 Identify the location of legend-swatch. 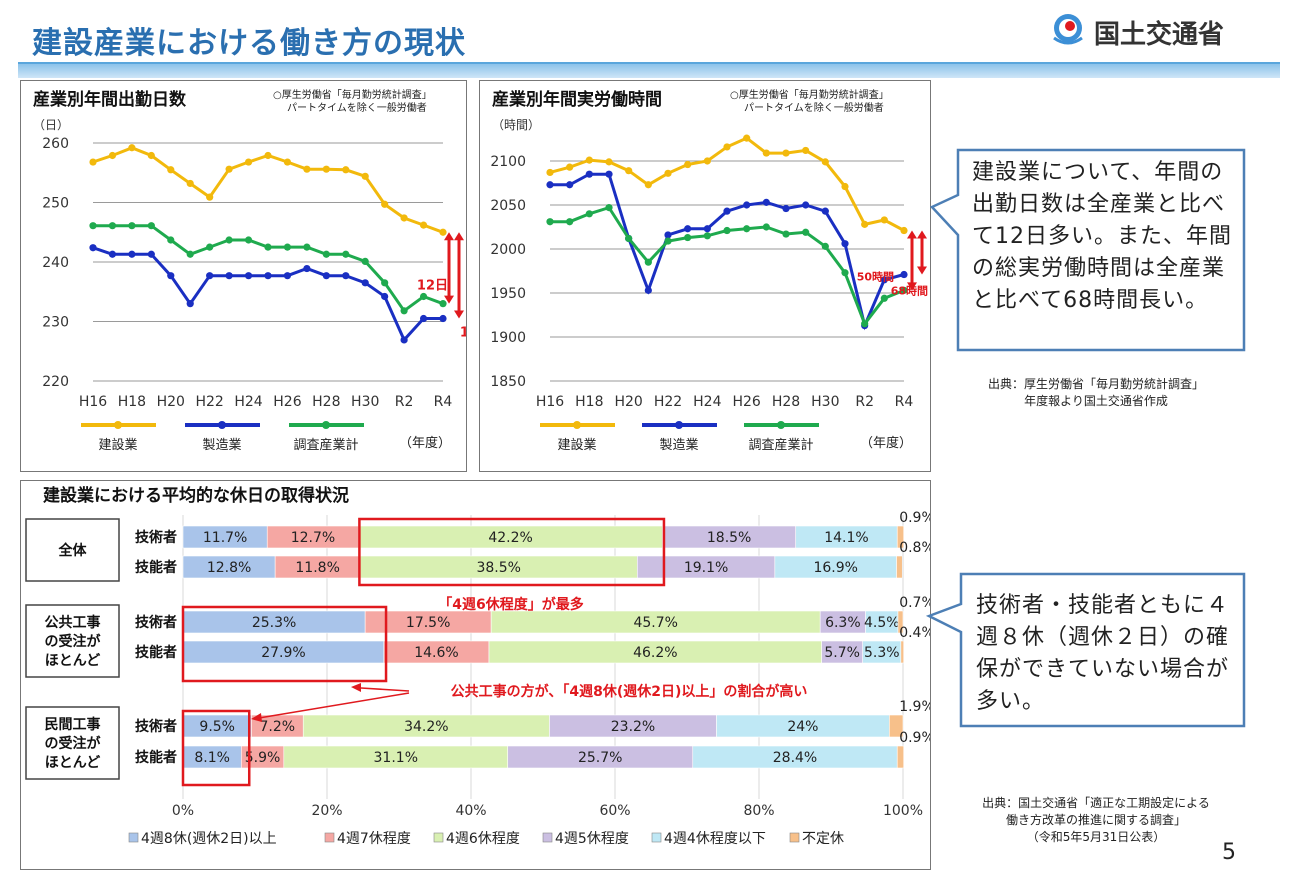
(329, 837).